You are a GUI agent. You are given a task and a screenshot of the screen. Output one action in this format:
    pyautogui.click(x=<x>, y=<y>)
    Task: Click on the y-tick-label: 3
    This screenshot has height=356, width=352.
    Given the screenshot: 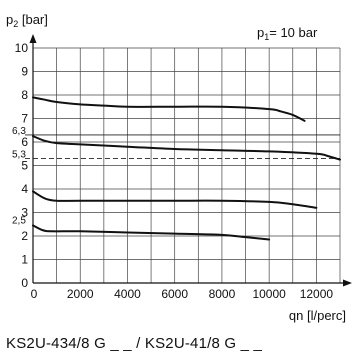 What is the action you would take?
    pyautogui.click(x=24, y=213)
    